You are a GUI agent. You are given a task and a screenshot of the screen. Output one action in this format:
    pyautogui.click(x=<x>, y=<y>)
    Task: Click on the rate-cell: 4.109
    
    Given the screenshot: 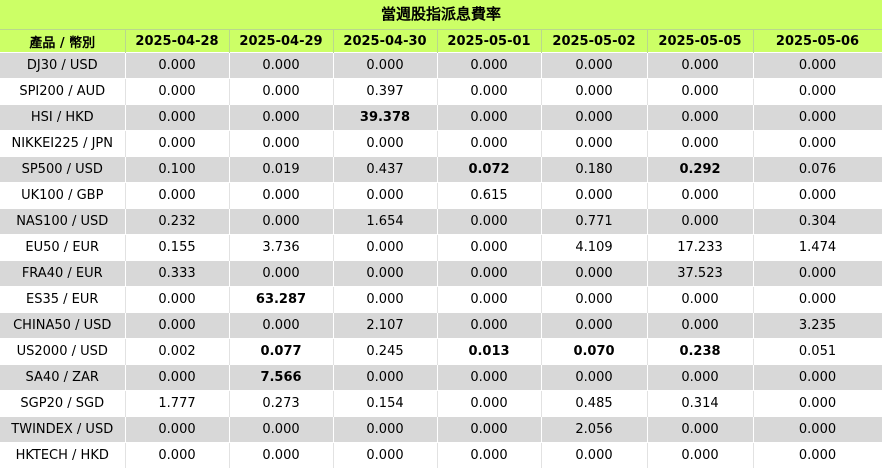 What is the action you would take?
    pyautogui.click(x=594, y=247)
    